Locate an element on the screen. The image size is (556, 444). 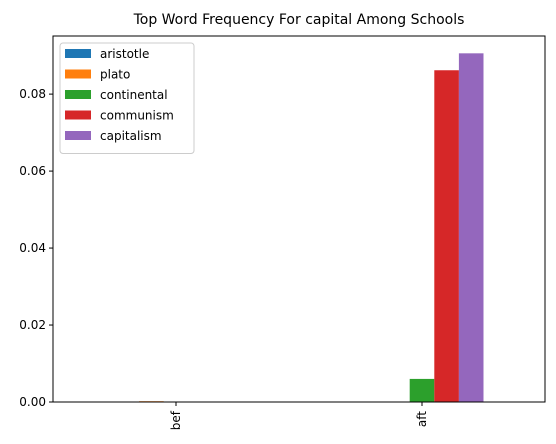
legend-swatch-plato is located at coordinates (78, 74).